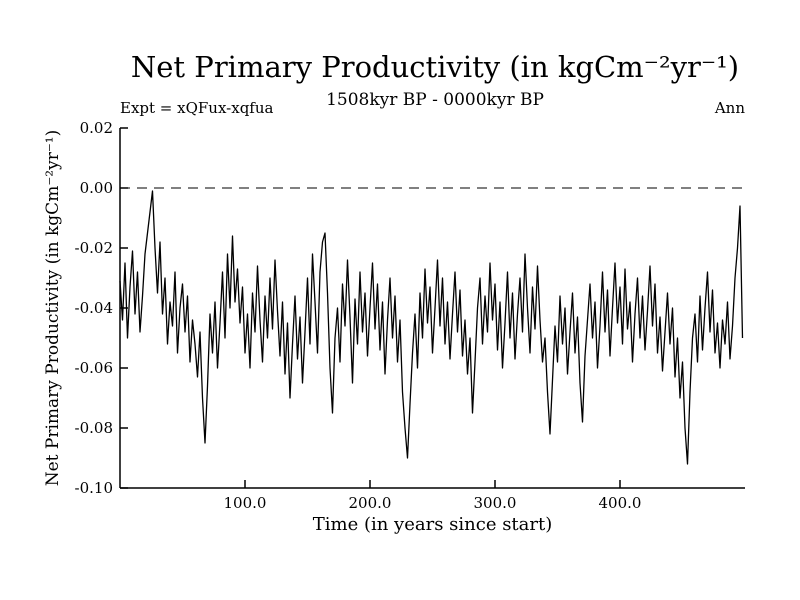 The width and height of the screenshot is (800, 600). Describe the element at coordinates (435, 100) in the screenshot. I see `chart-subtitle: 1508kyr BP - 0000kyr BP` at that location.